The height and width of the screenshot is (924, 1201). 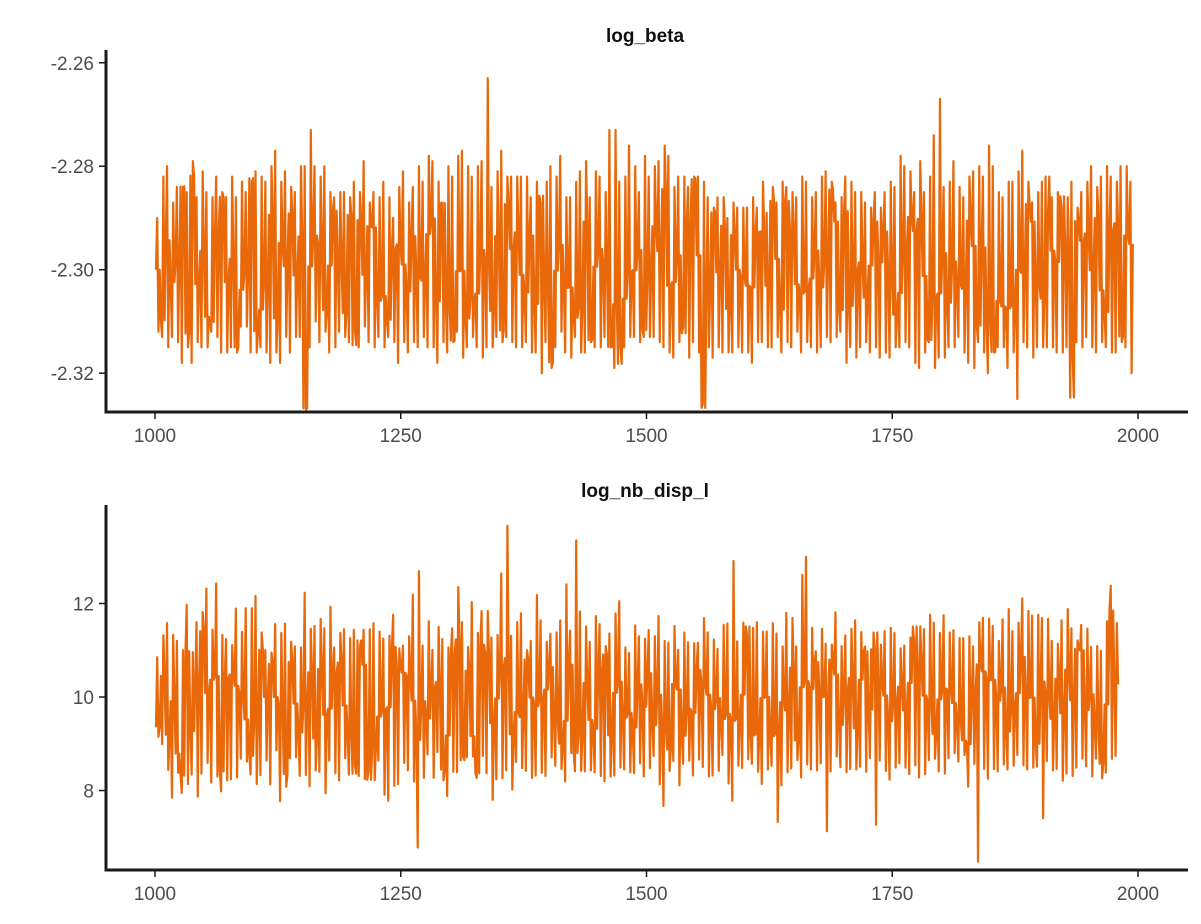 I want to click on log-beta-x-tick-label-1250: 1250, so click(x=401, y=436).